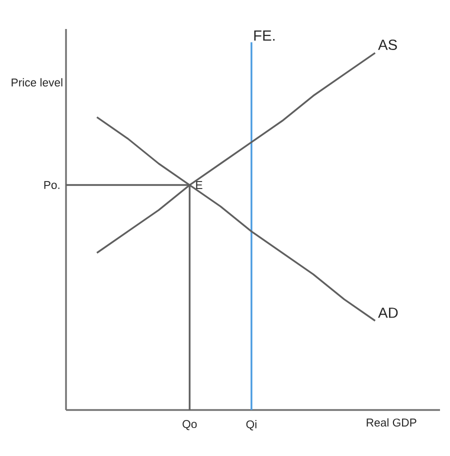 This screenshot has width=450, height=456. What do you see at coordinates (388, 313) in the screenshot?
I see `series-label: AD` at bounding box center [388, 313].